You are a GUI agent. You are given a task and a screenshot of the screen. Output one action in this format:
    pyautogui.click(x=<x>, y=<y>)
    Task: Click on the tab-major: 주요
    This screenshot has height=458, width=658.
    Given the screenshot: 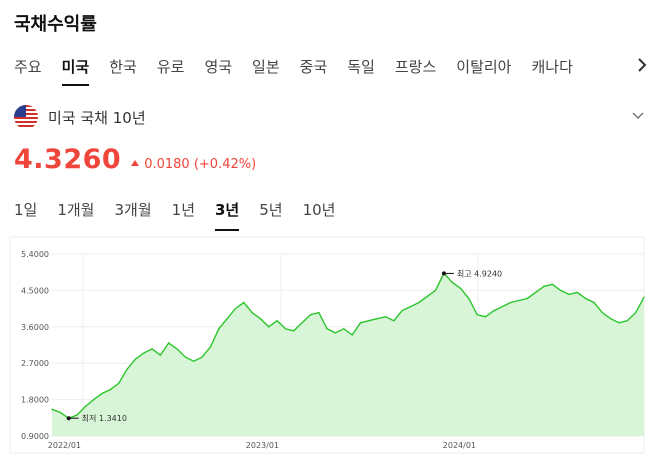 What is the action you would take?
    pyautogui.click(x=28, y=66)
    